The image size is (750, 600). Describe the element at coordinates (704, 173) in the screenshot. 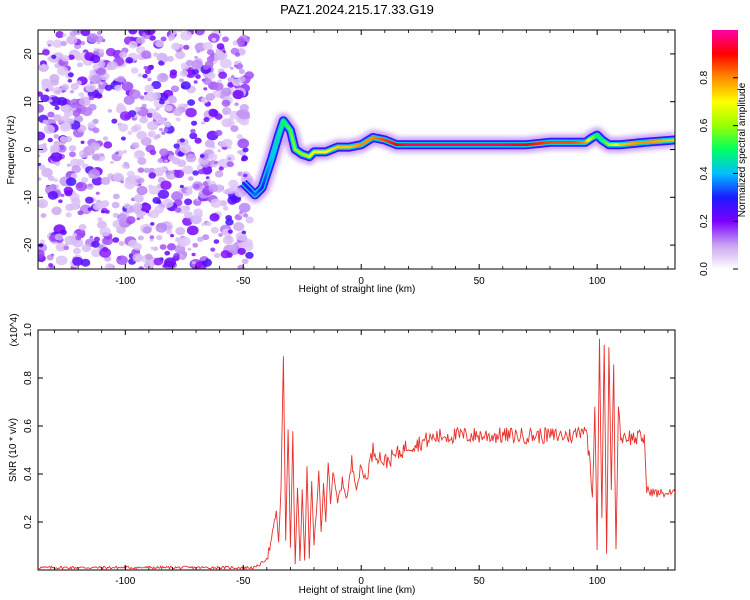

I see `colorbar-tick-label: 0.4` at that location.